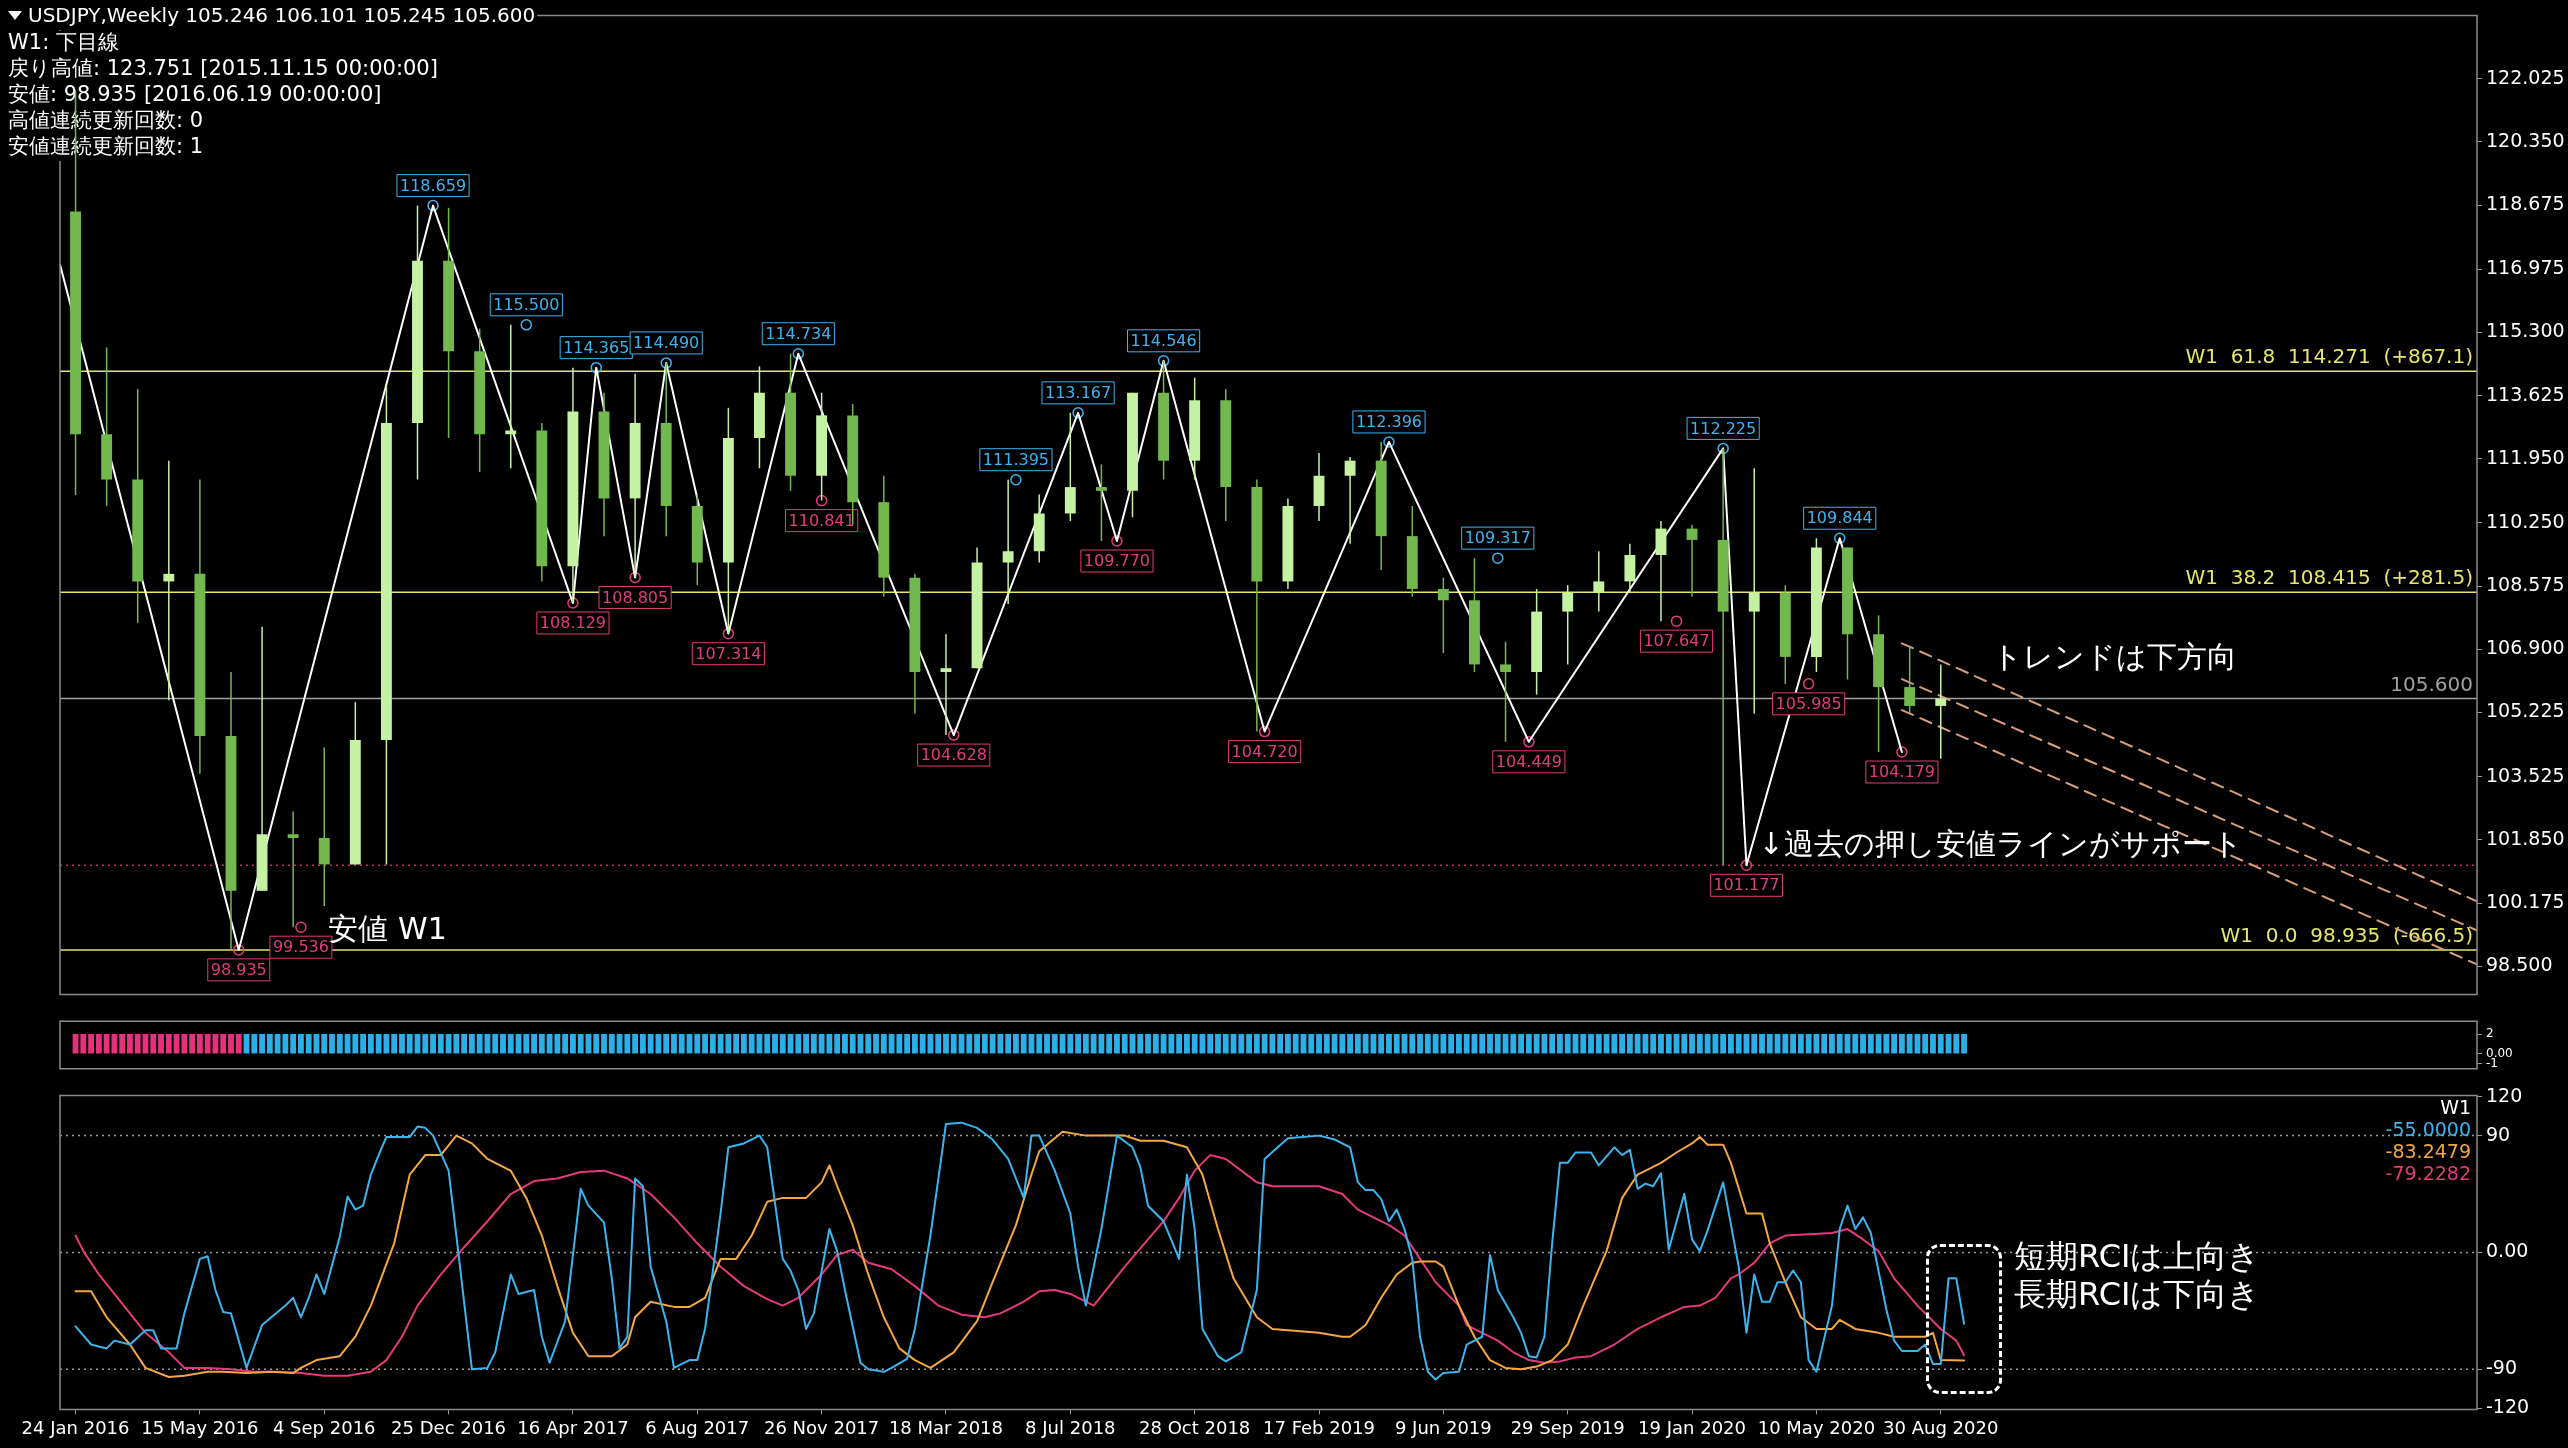 The image size is (2568, 1448). I want to click on data-label: 114.546, so click(1163, 340).